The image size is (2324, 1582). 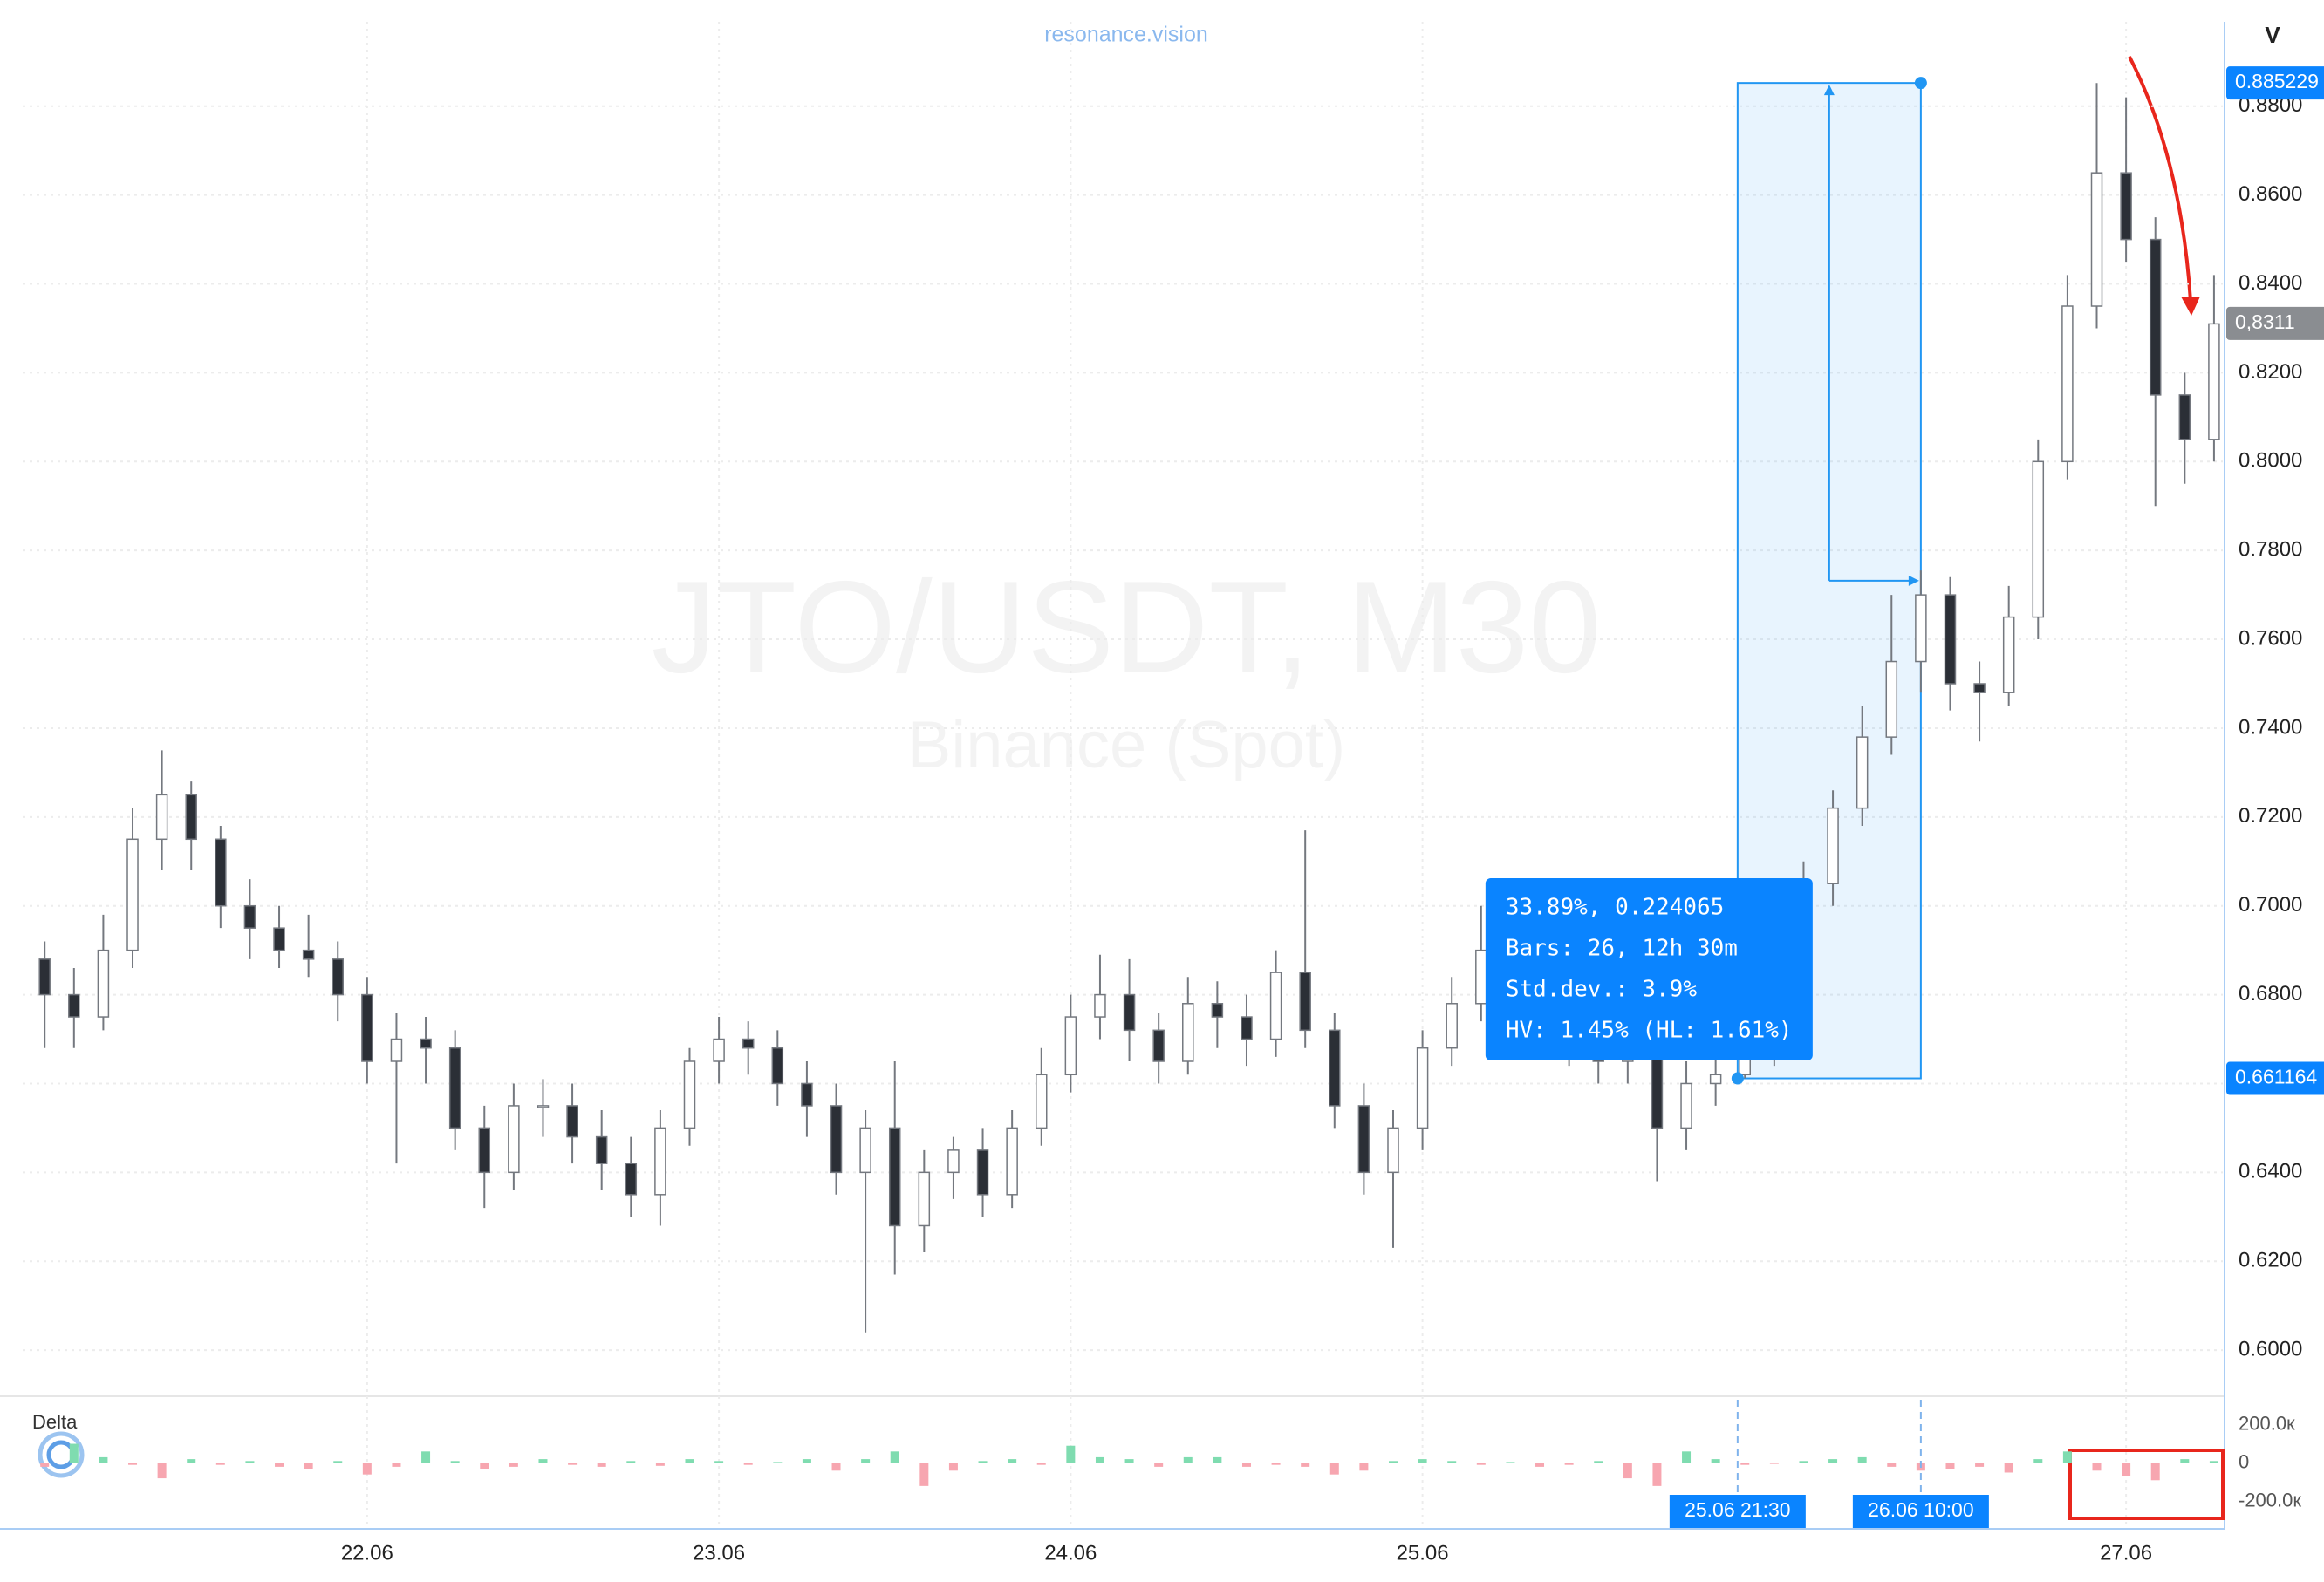 I want to click on x-tick-label: 22.06, so click(x=367, y=1553).